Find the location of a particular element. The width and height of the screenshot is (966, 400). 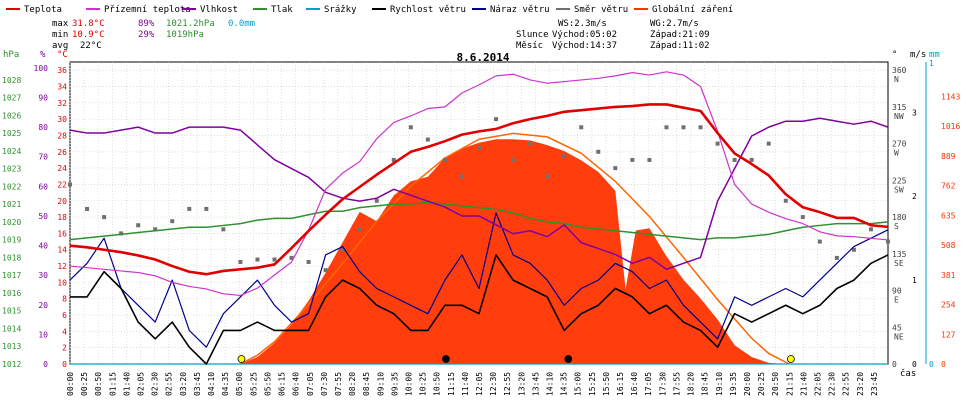

radiation-tick-label: 254 is located at coordinates (948, 305).